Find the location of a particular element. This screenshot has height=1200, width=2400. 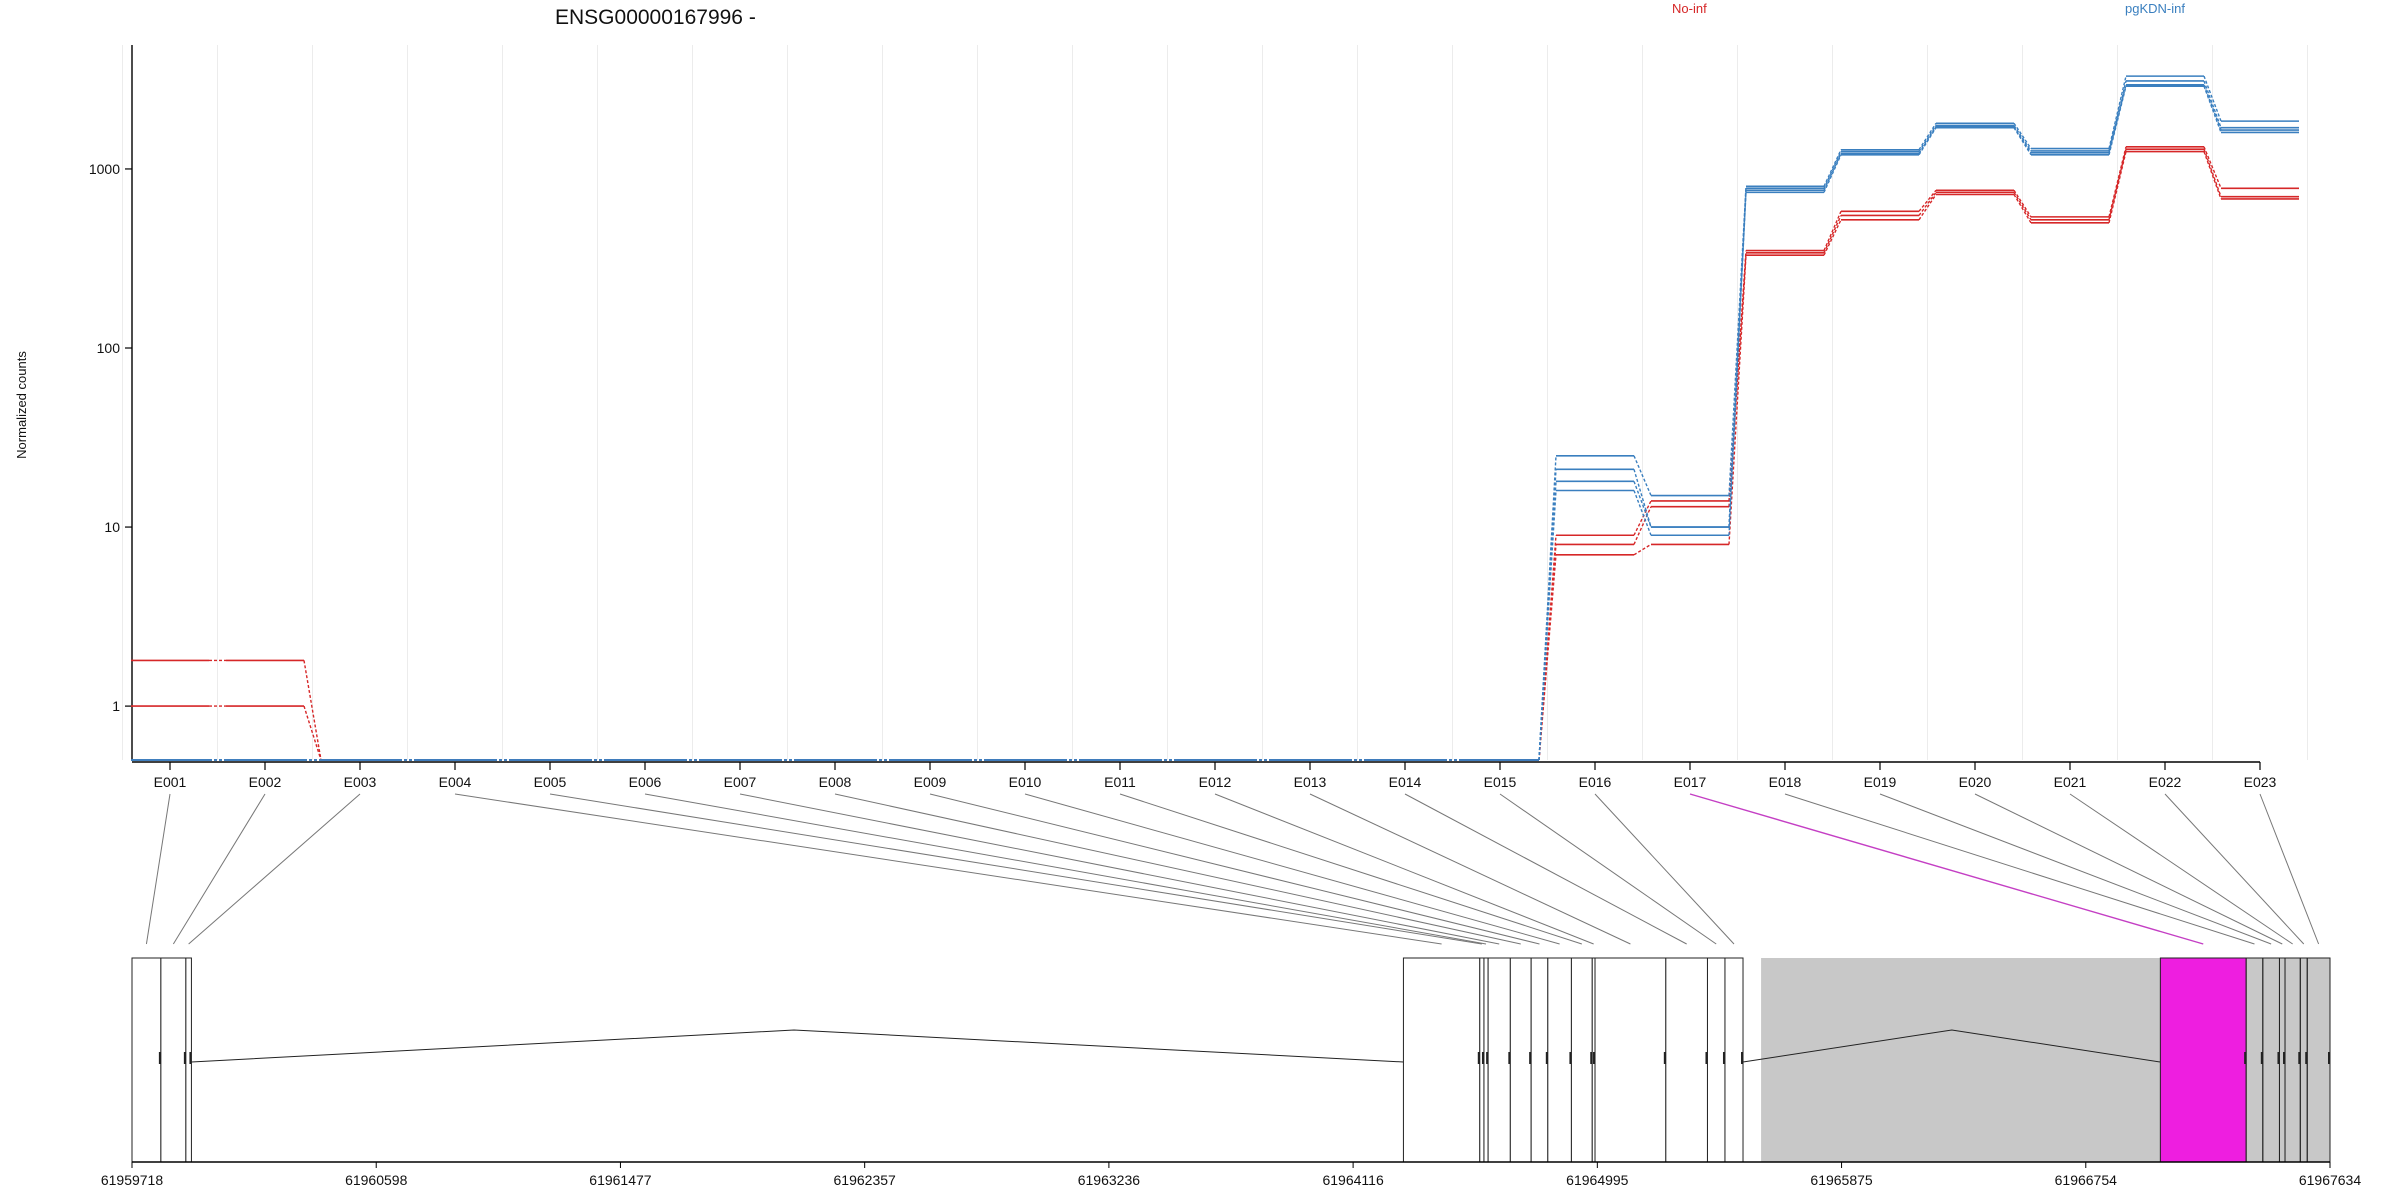

x-tick-label: E013 is located at coordinates (1310, 782).